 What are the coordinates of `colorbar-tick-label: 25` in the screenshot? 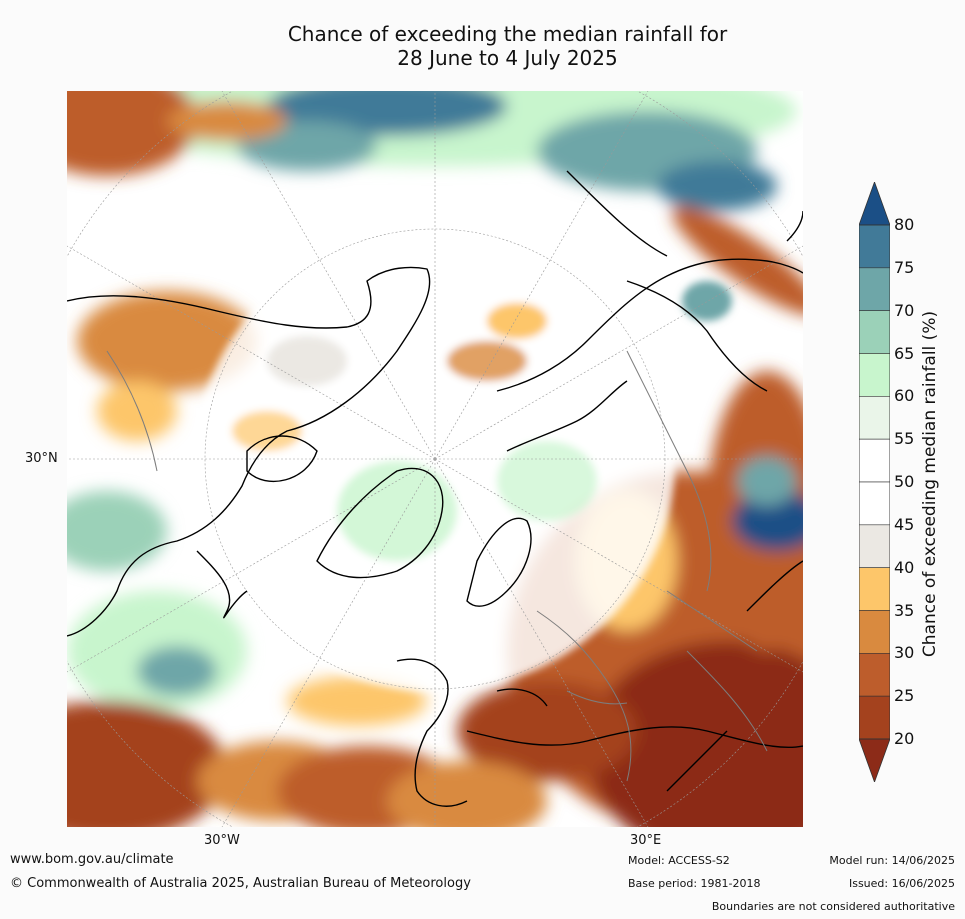 It's located at (904, 696).